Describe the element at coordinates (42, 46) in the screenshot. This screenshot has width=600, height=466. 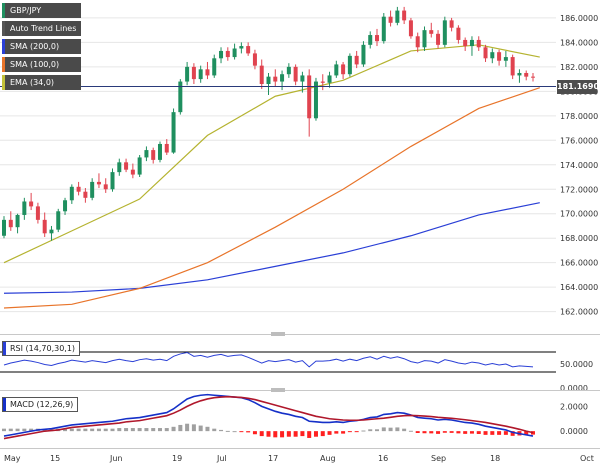
I see `legend-sma-200: SMA (200,0)` at that location.